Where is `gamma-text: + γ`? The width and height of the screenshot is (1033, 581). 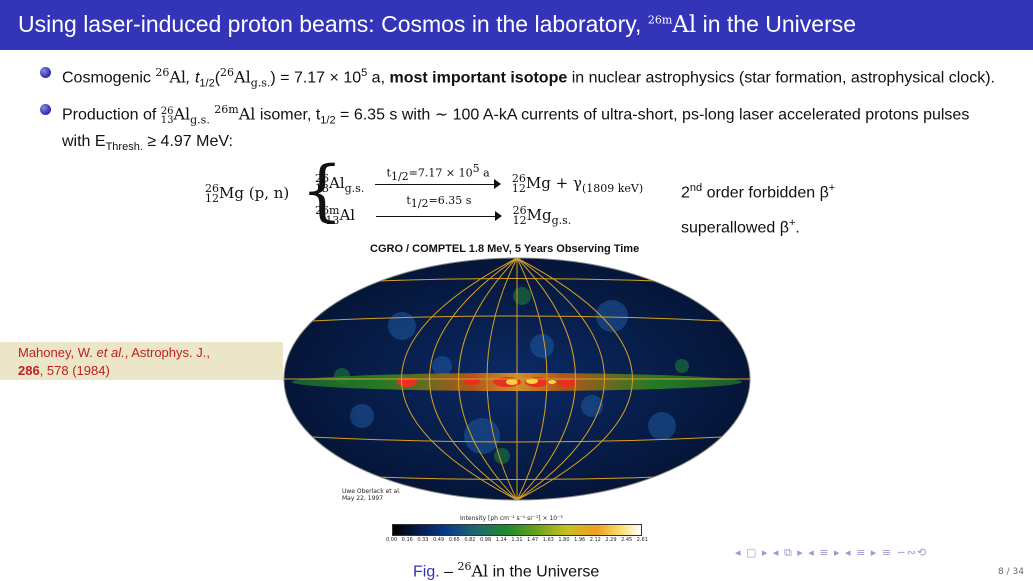 gamma-text: + γ is located at coordinates (566, 183).